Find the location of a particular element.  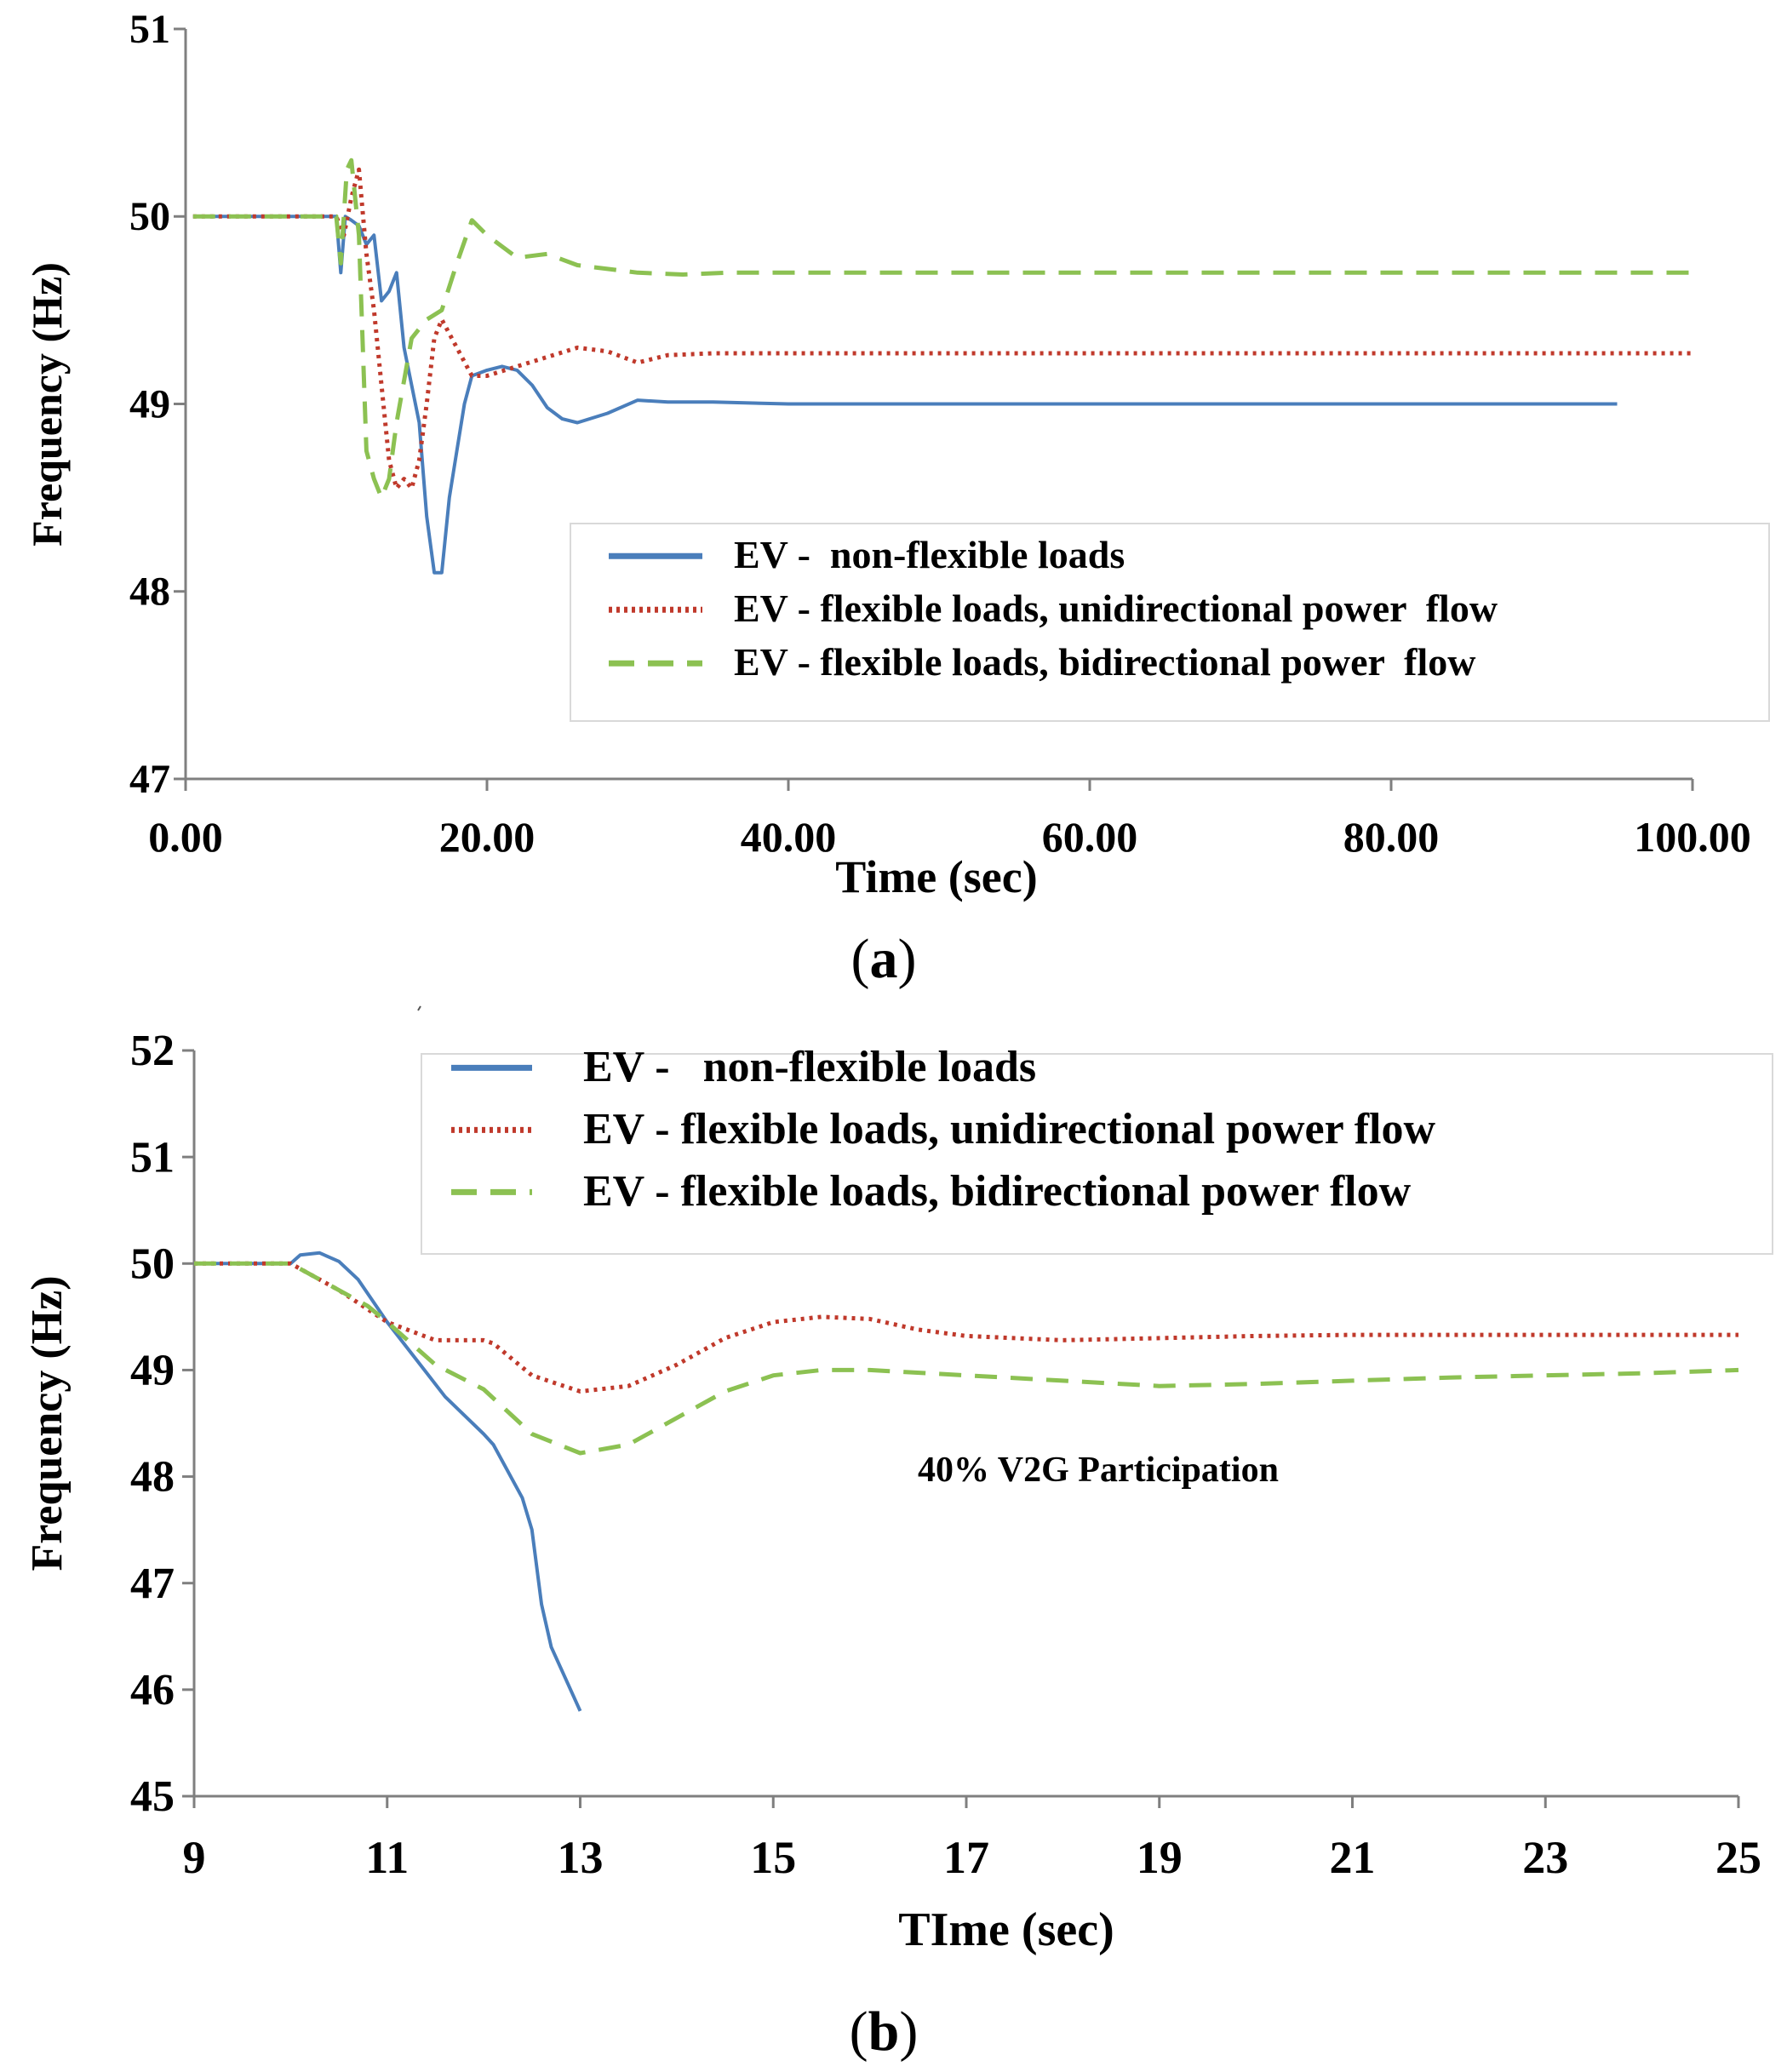

chartb-y-tick-label: 50 is located at coordinates (152, 1263).